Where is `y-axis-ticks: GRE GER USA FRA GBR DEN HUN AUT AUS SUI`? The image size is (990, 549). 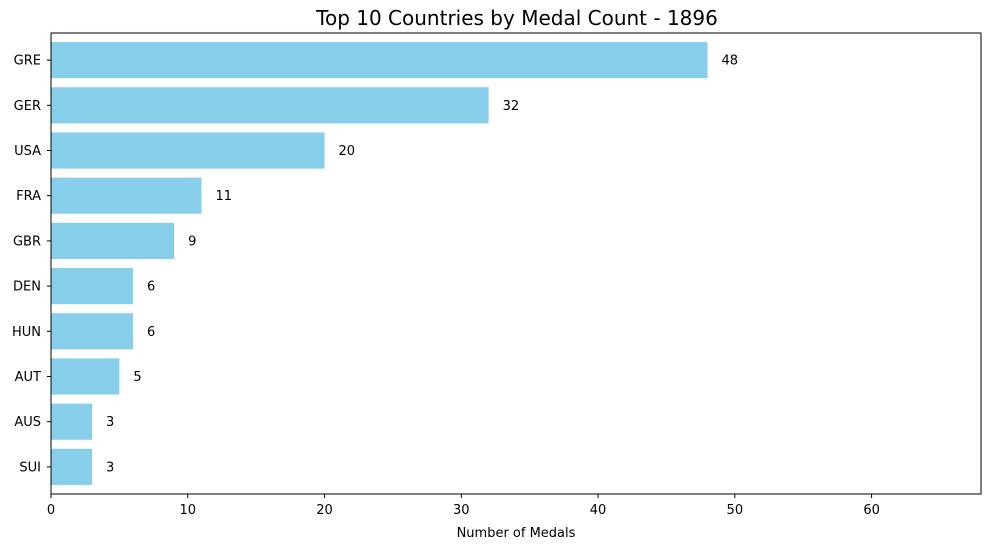
y-axis-ticks: GRE GER USA FRA GBR DEN HUN AUT AUS SUI is located at coordinates (31, 264).